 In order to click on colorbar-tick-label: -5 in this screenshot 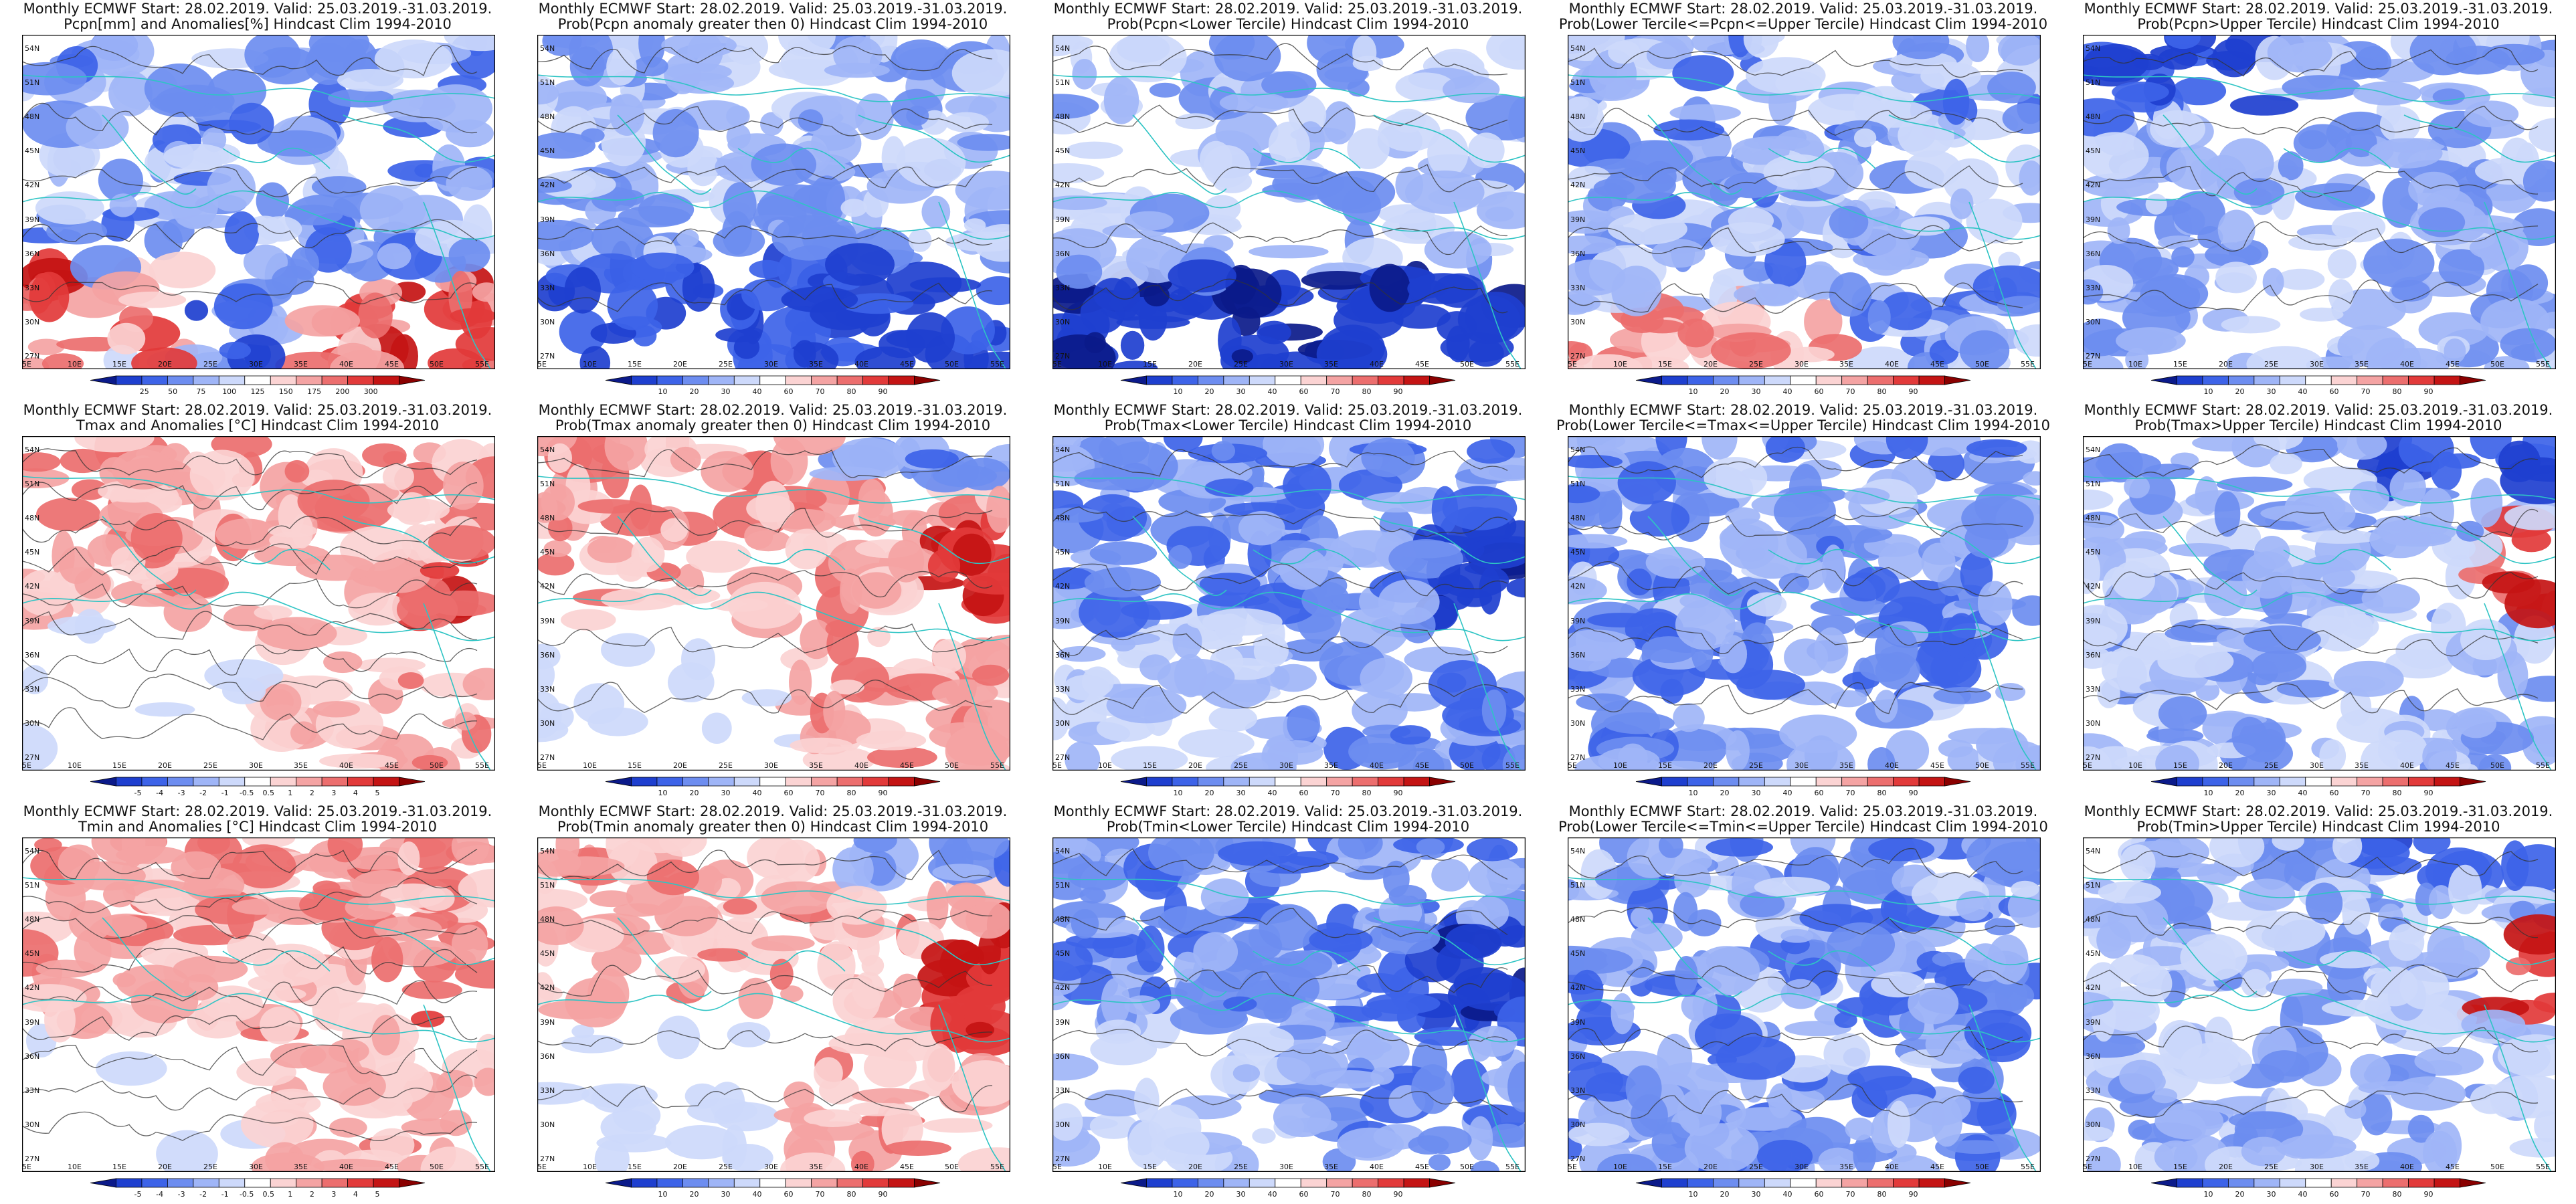, I will do `click(138, 1194)`.